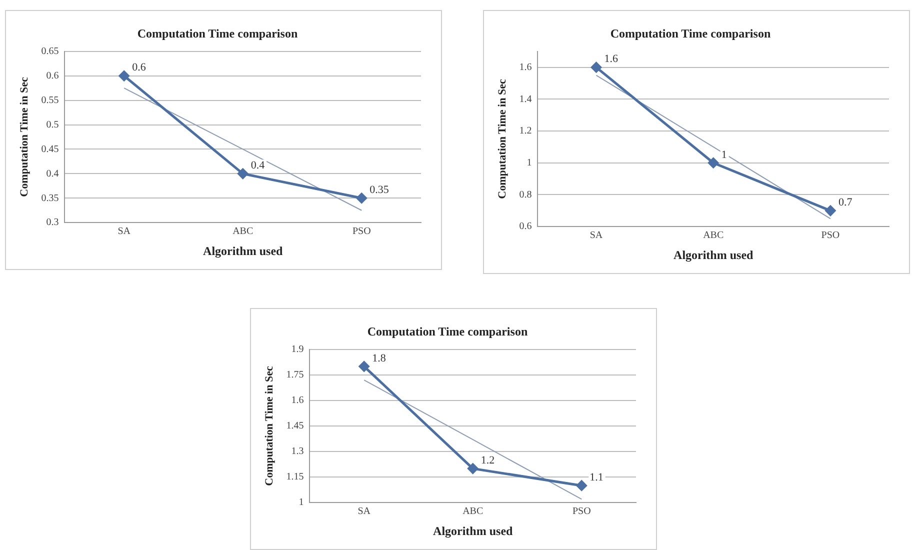  Describe the element at coordinates (52, 124) in the screenshot. I see `y-tick-label: 0.5` at that location.